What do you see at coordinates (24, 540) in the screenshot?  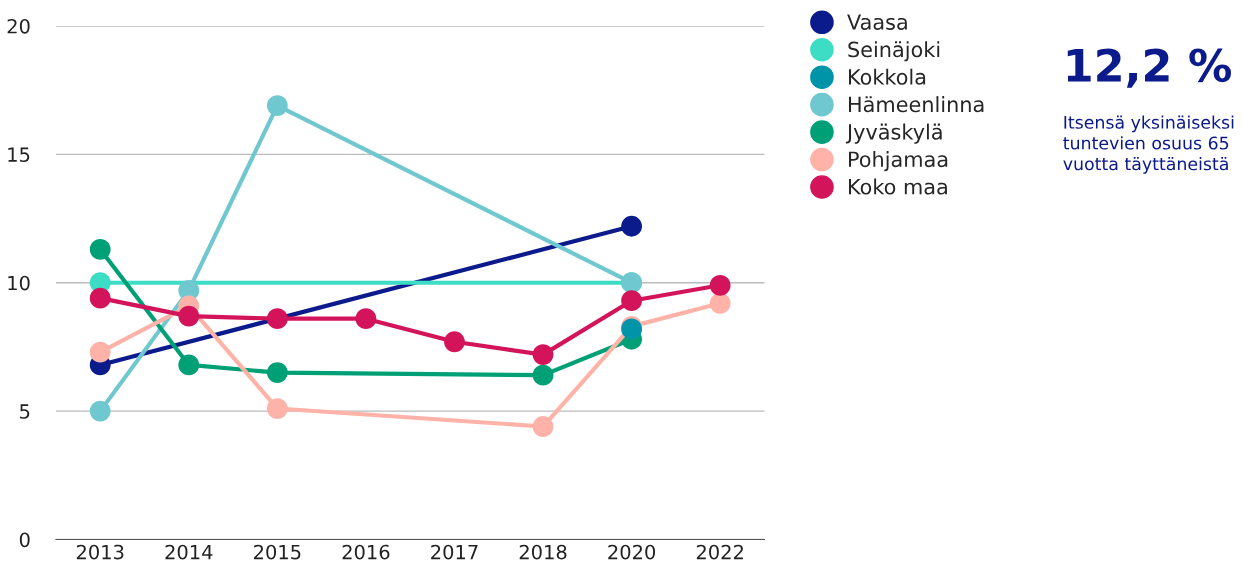 I see `y-tick-label: 0` at bounding box center [24, 540].